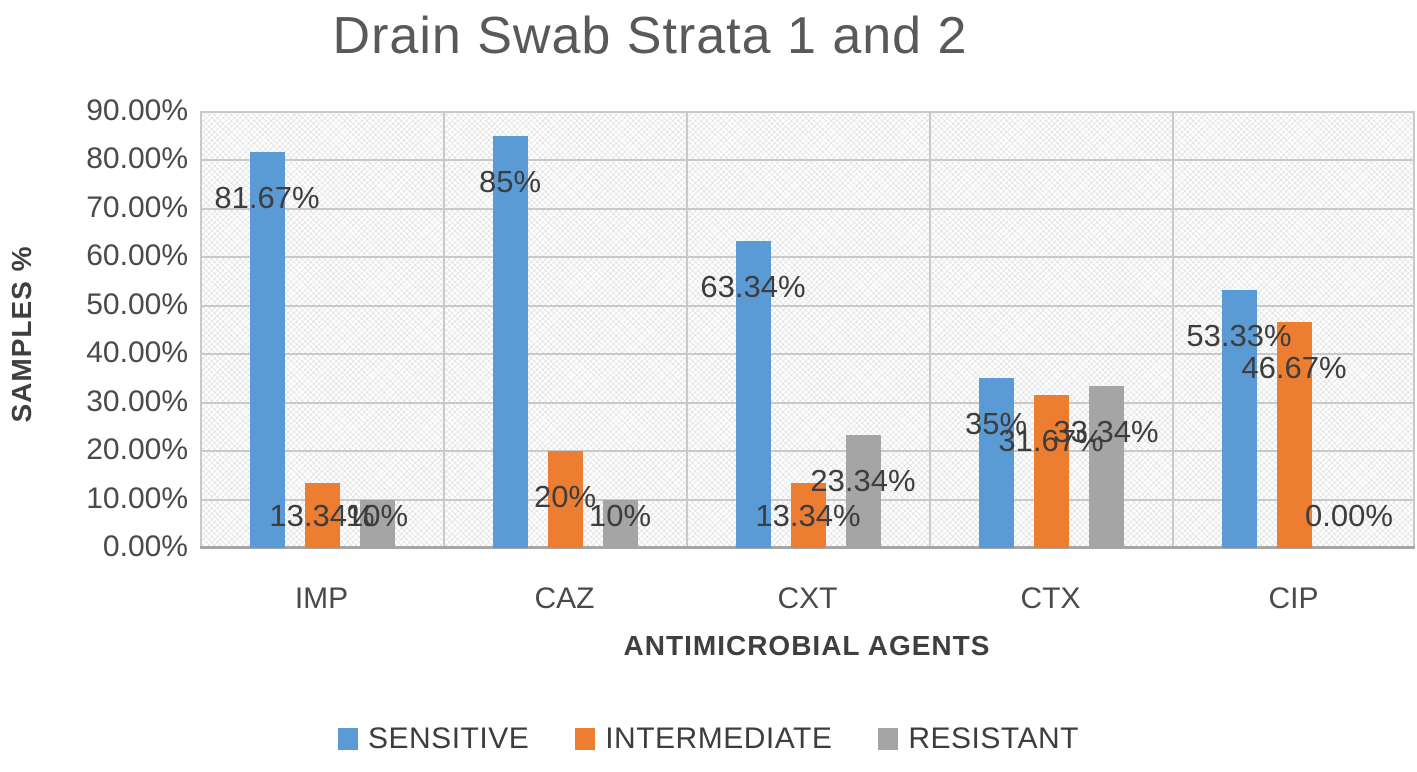 The height and width of the screenshot is (772, 1417). Describe the element at coordinates (145, 546) in the screenshot. I see `y-tick-000: 0.00%` at that location.